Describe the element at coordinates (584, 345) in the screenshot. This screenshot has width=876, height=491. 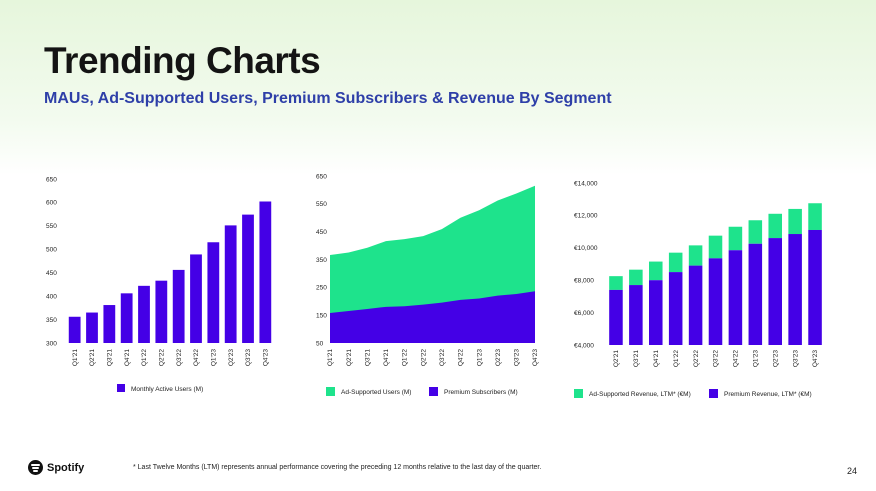
I see `y-tick-label: €4,000` at that location.